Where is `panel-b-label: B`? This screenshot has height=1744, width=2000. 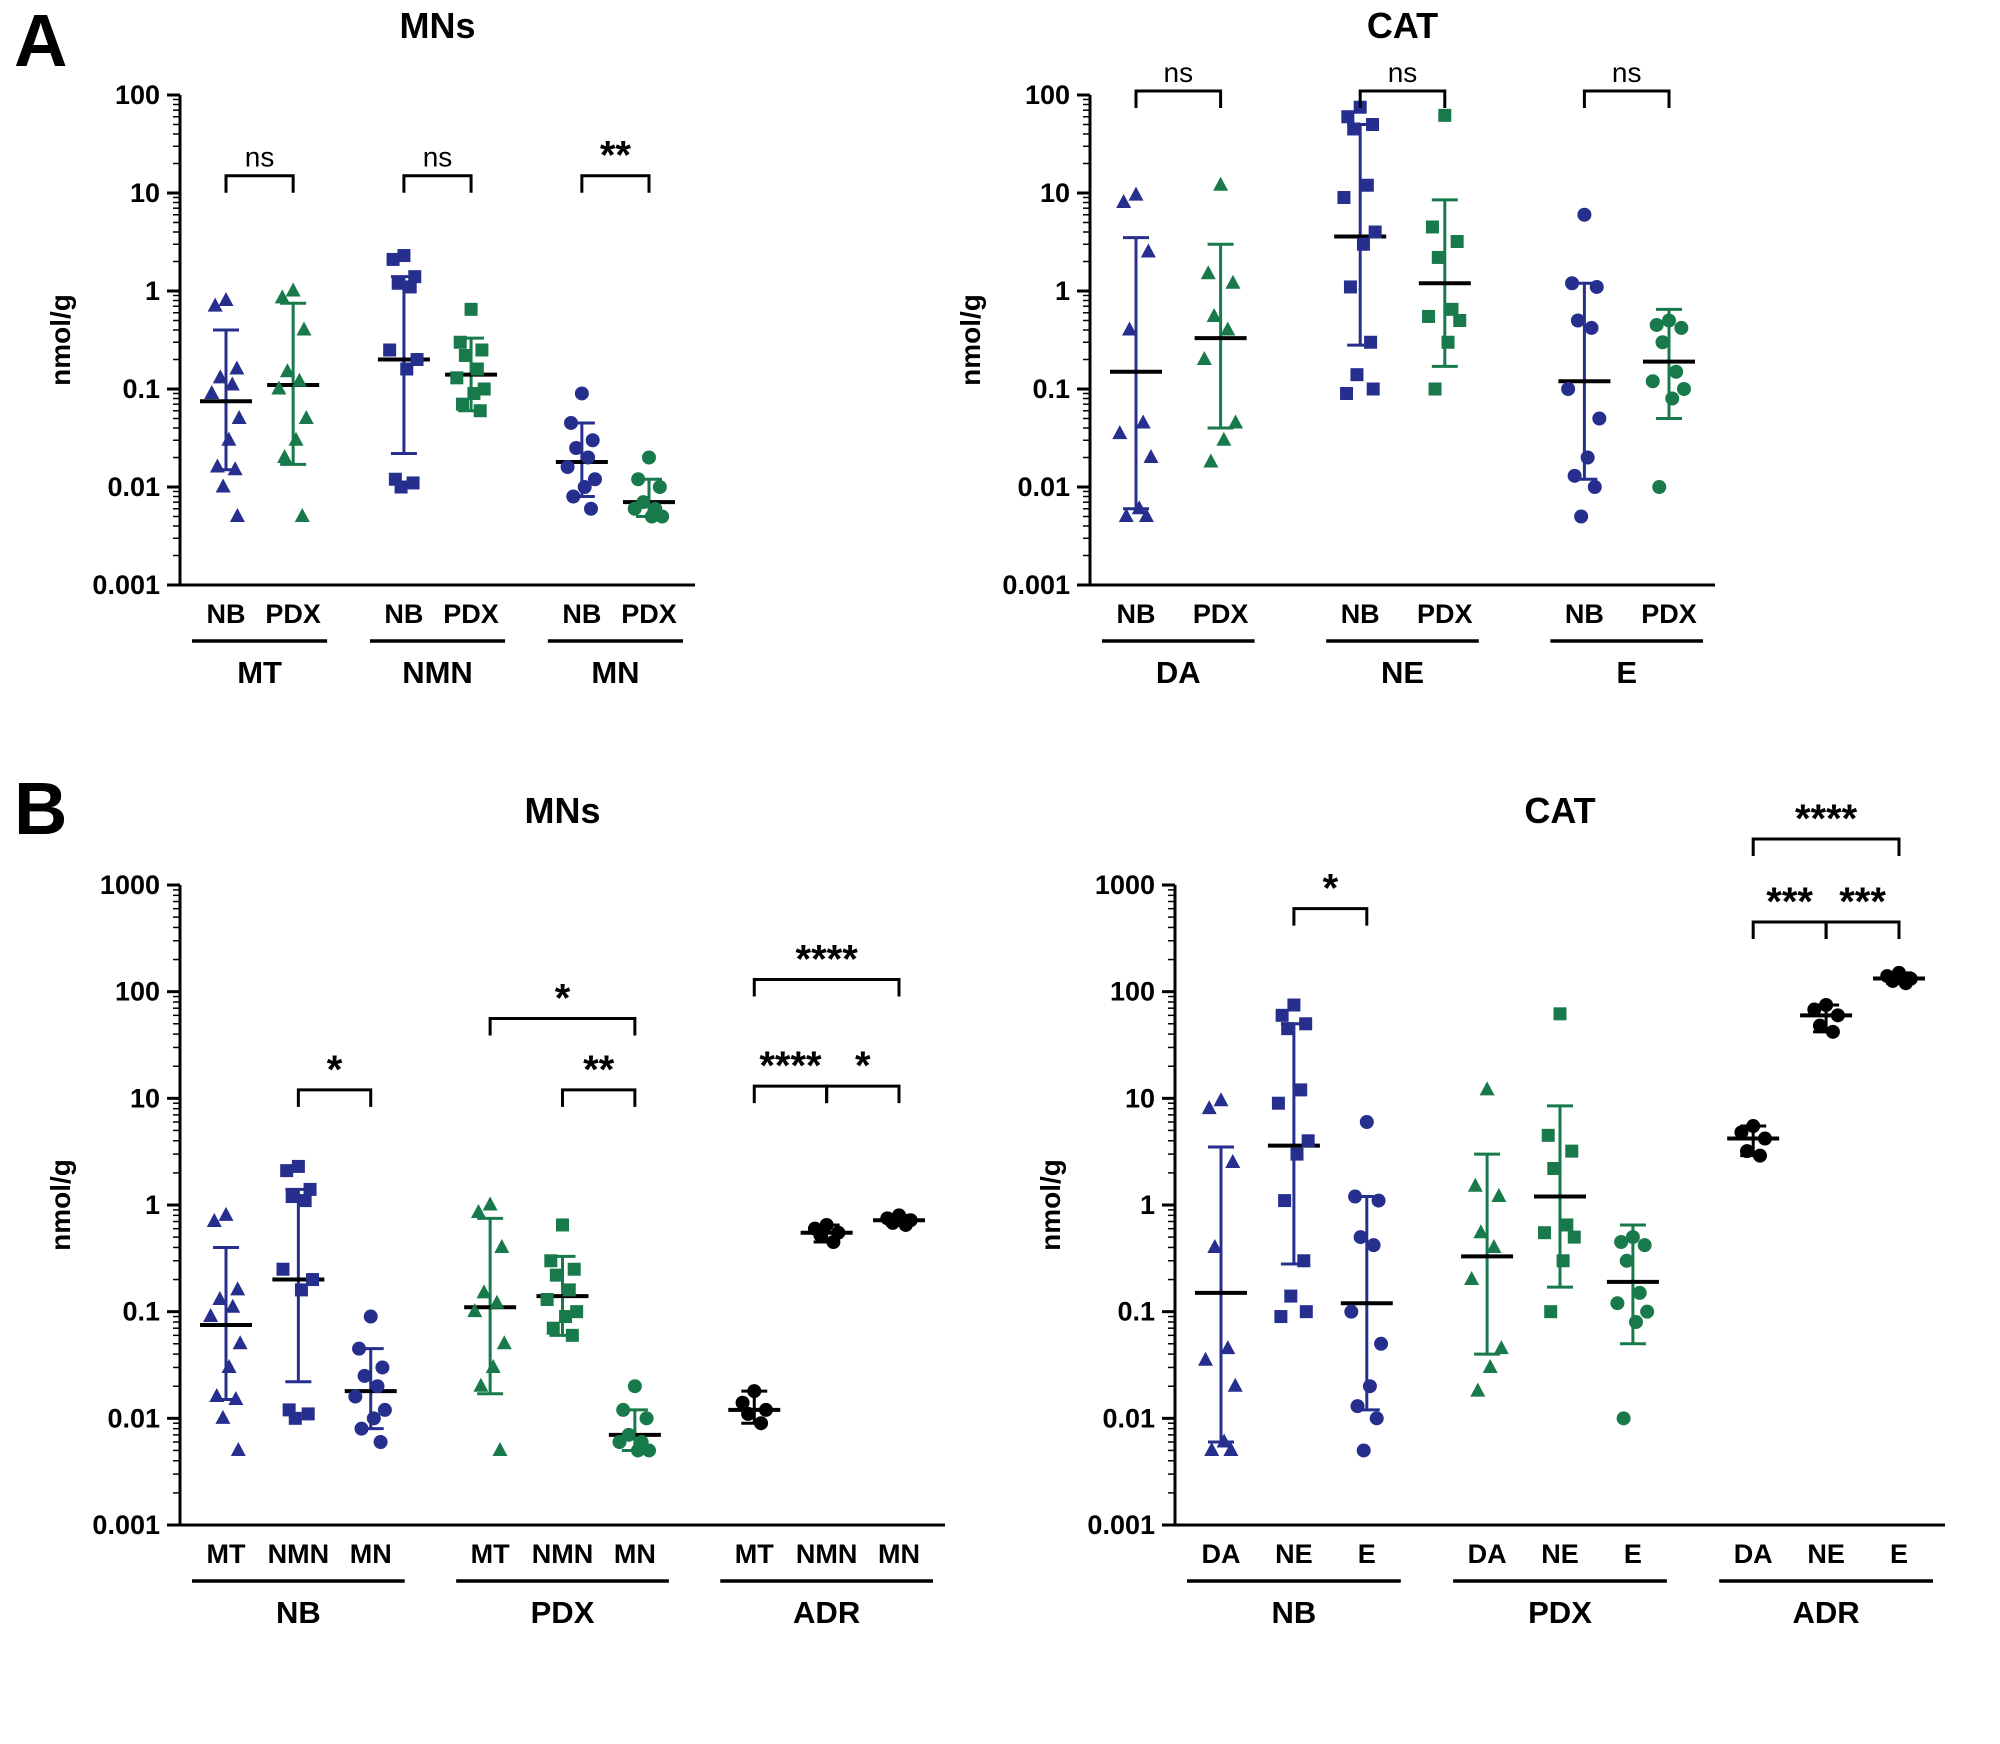 panel-b-label: B is located at coordinates (41, 808).